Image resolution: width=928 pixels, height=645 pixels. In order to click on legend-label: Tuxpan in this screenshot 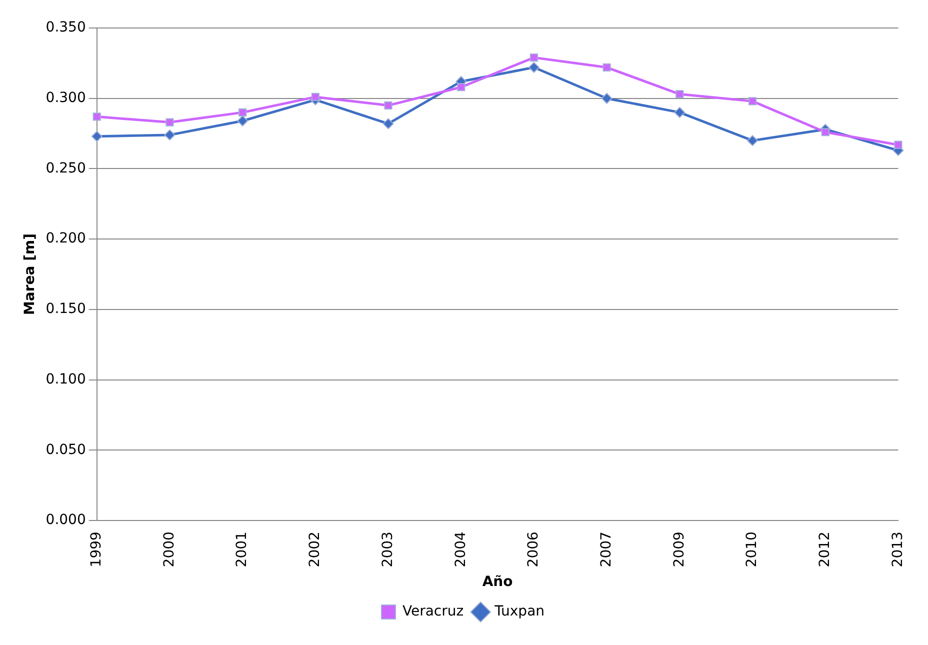, I will do `click(519, 612)`.